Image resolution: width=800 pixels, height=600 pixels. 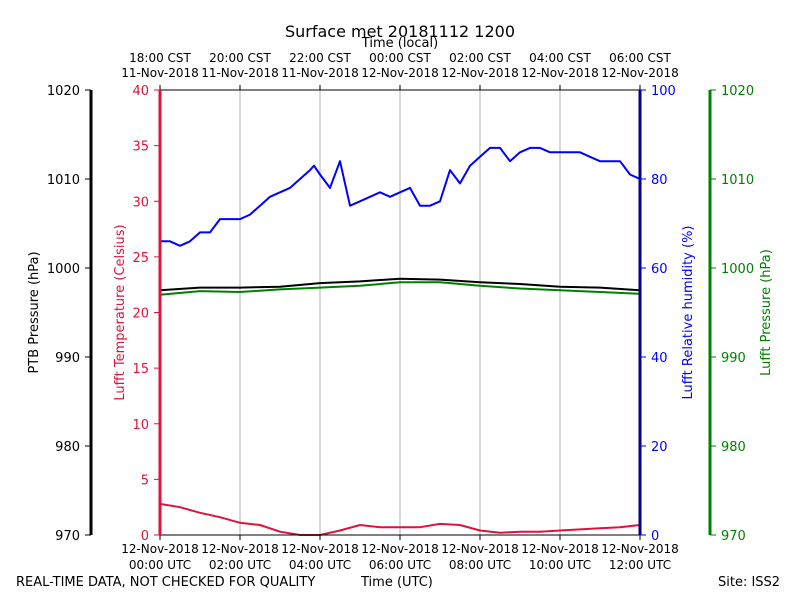 I want to click on temperature-tick-label: 0, so click(x=145, y=536).